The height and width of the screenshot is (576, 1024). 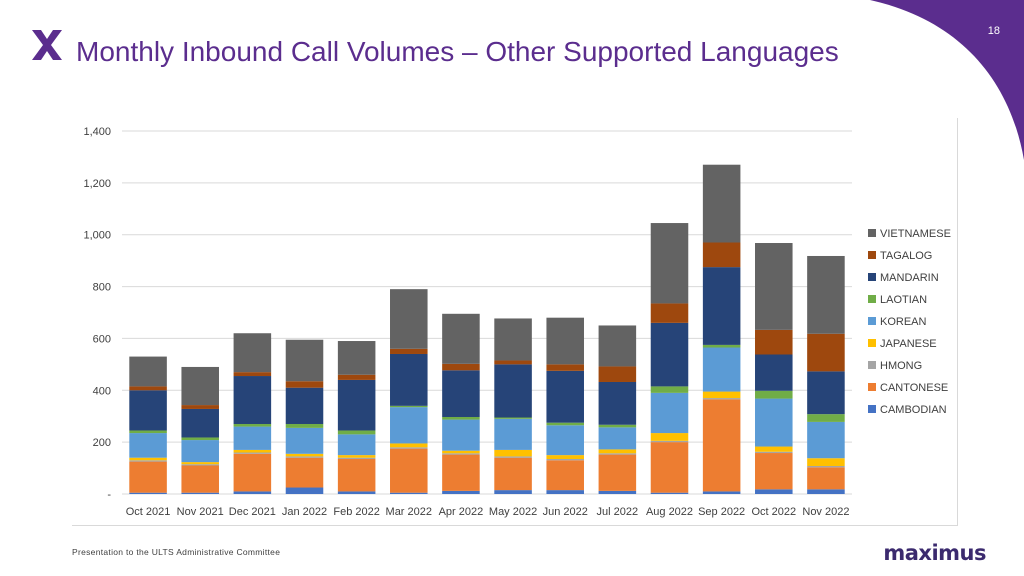 I want to click on x-tick-label: Jul 2022, so click(x=618, y=512).